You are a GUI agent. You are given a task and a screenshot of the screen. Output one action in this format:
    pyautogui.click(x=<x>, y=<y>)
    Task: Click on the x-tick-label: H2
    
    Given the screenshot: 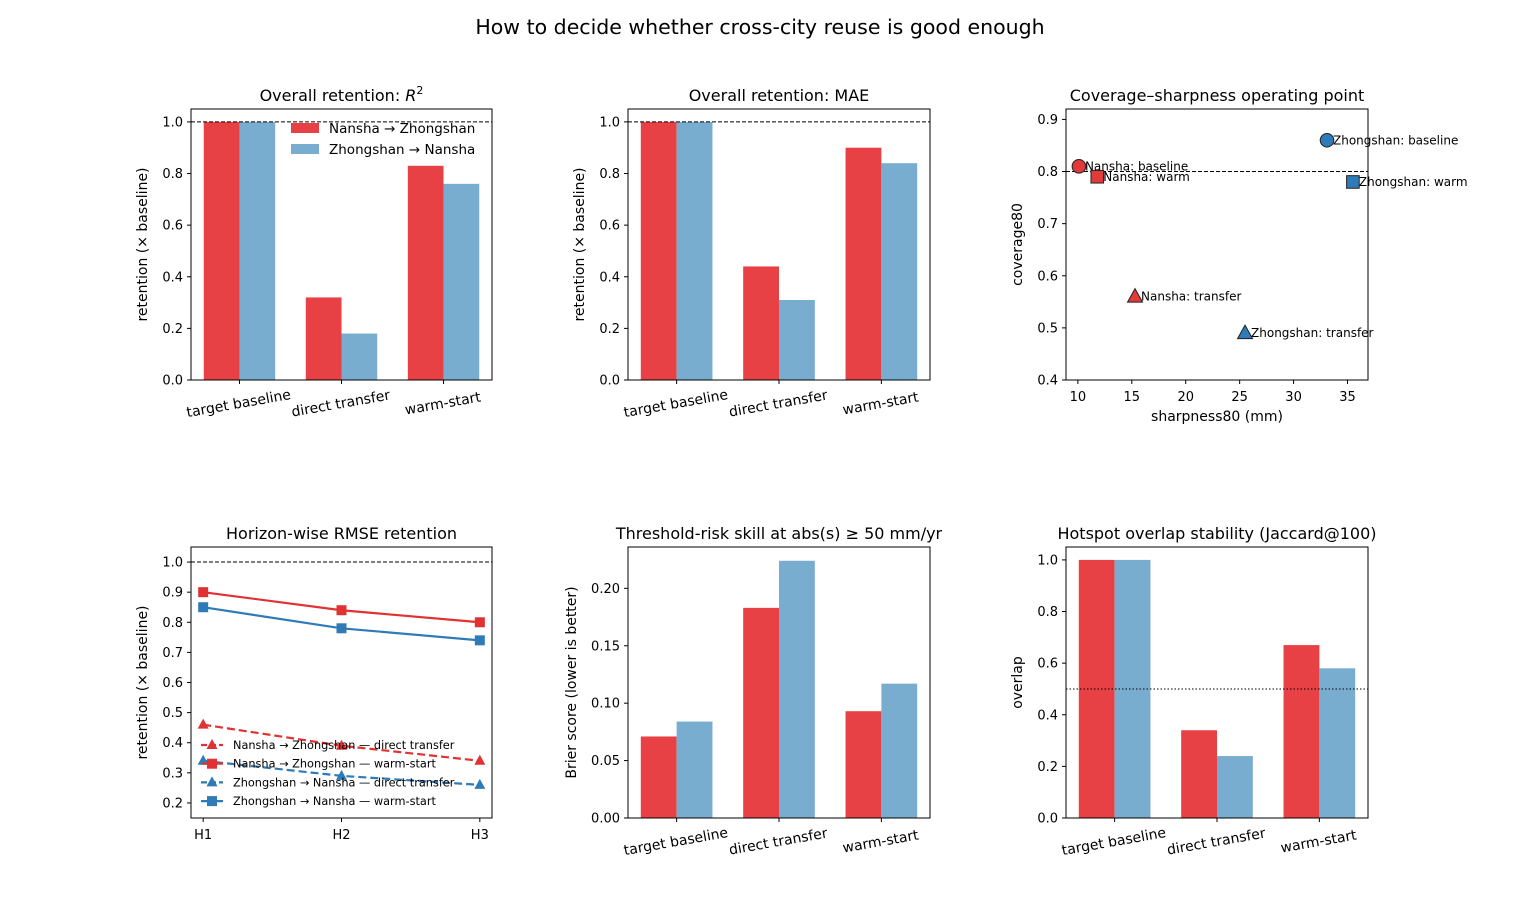 What is the action you would take?
    pyautogui.click(x=341, y=835)
    